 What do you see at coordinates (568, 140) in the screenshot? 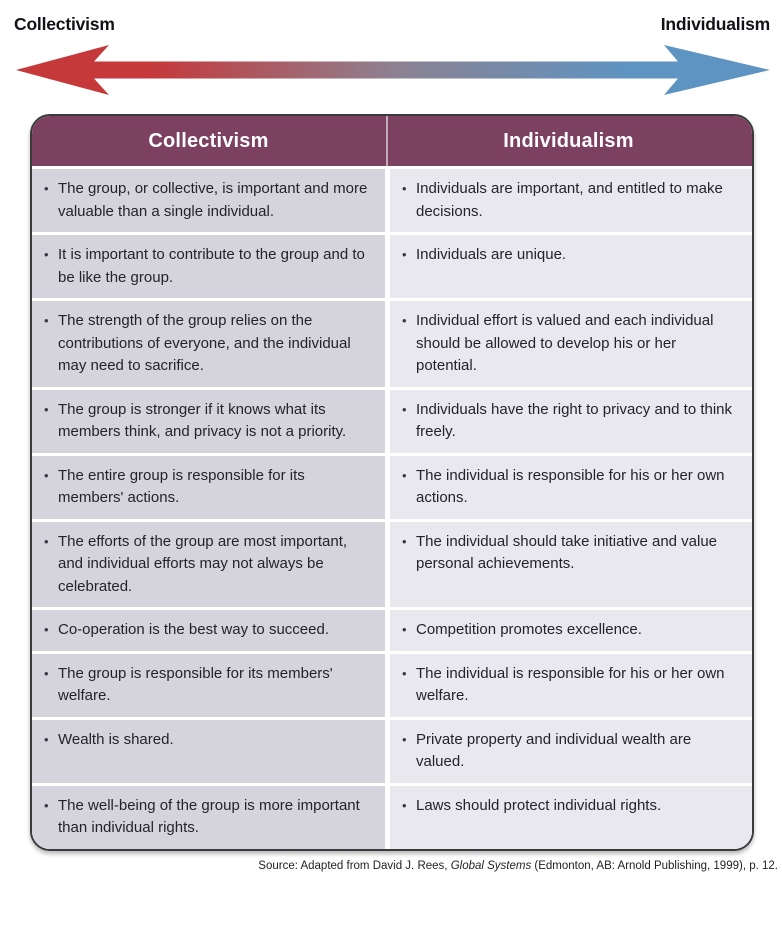
I see `header-individualism: Individualism` at bounding box center [568, 140].